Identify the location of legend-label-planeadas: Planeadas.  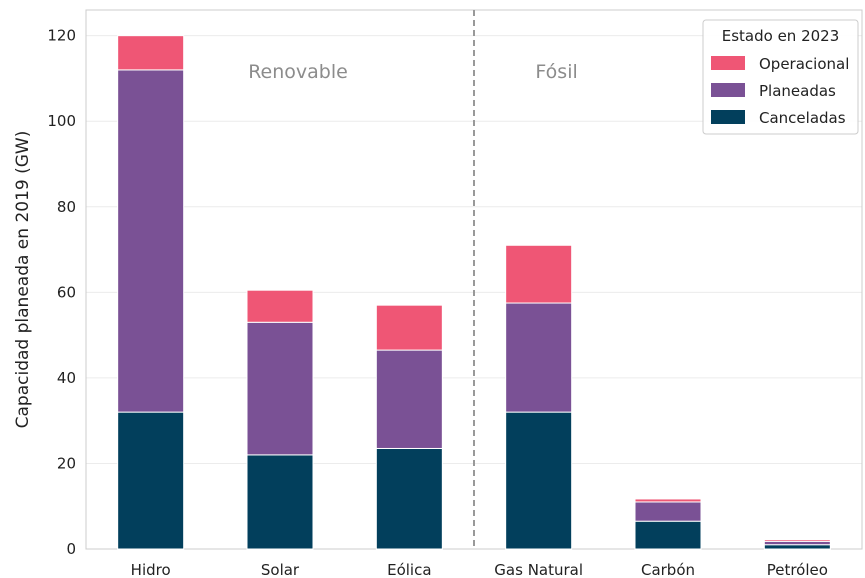
(797, 91).